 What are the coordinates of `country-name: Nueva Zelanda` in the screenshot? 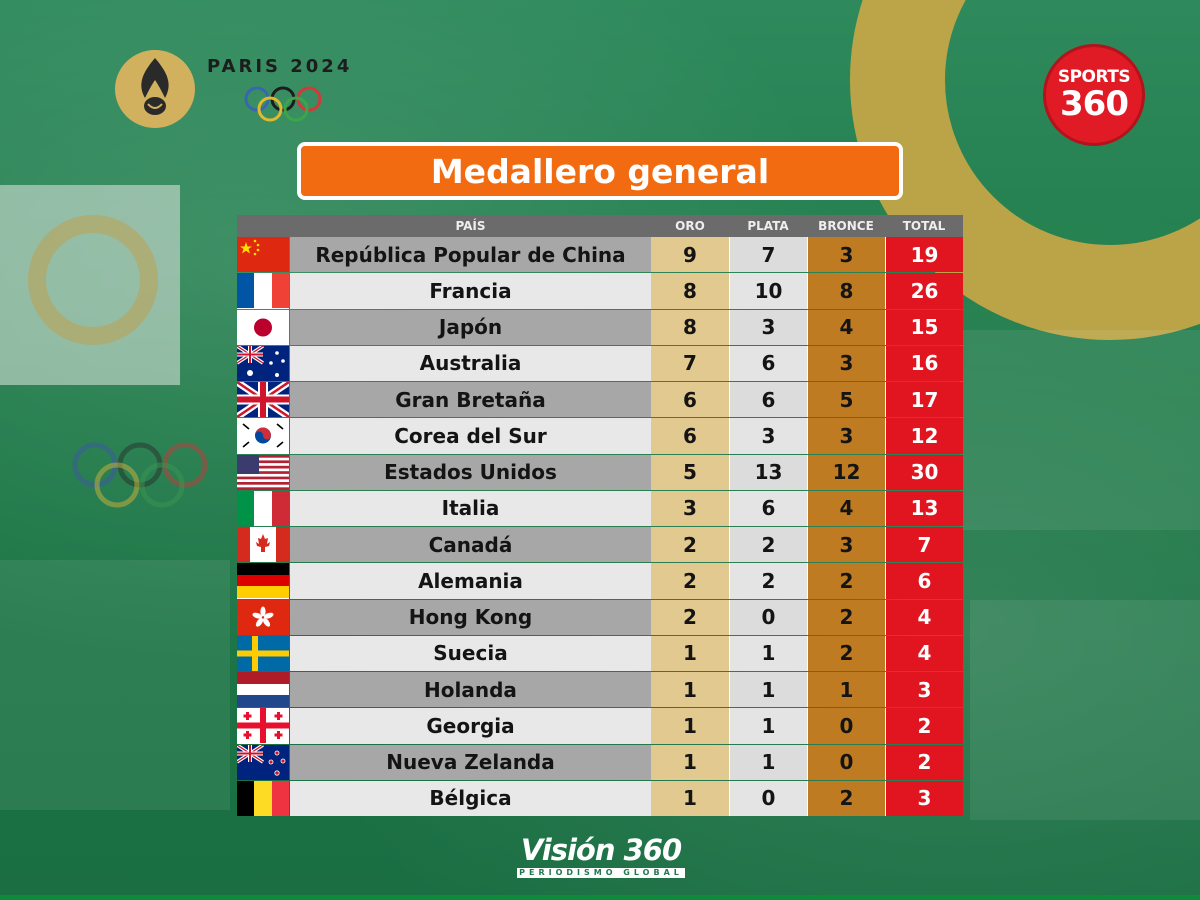 It's located at (470, 762).